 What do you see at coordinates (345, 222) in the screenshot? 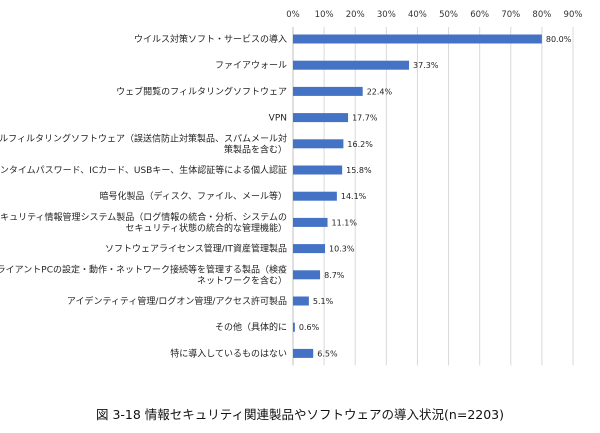
I see `data-label: 11.1%` at bounding box center [345, 222].